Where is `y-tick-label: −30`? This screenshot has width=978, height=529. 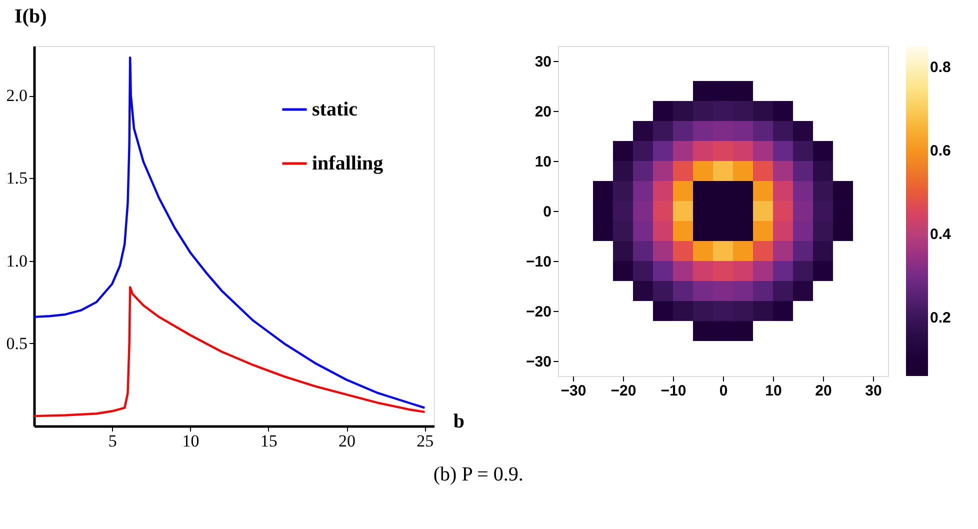 y-tick-label: −30 is located at coordinates (539, 362).